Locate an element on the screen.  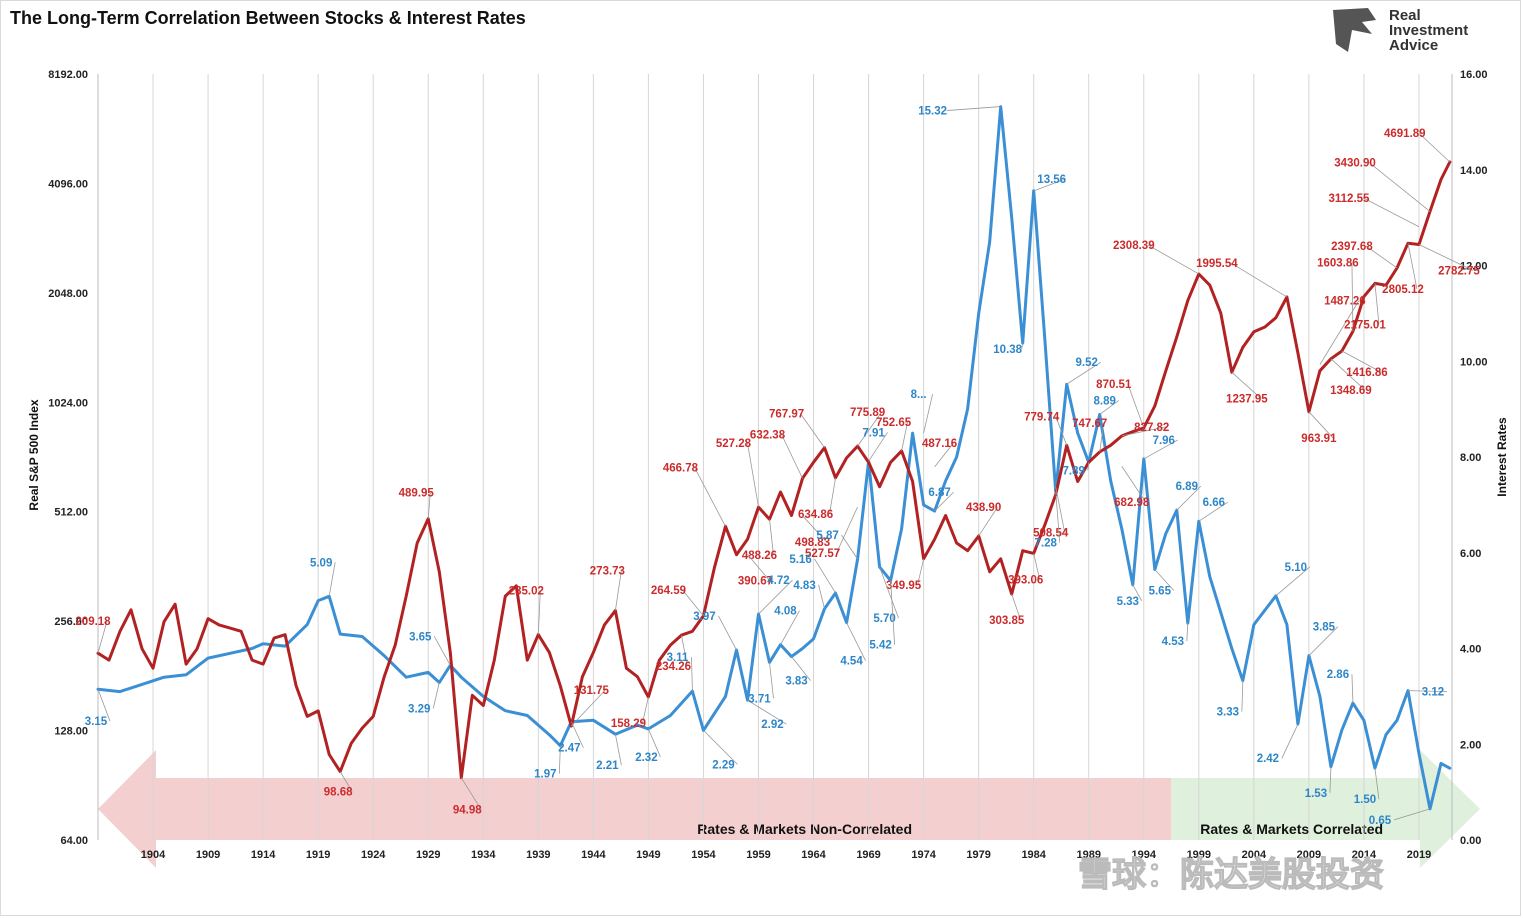
data-label-index: 303.85 is located at coordinates (1007, 621).